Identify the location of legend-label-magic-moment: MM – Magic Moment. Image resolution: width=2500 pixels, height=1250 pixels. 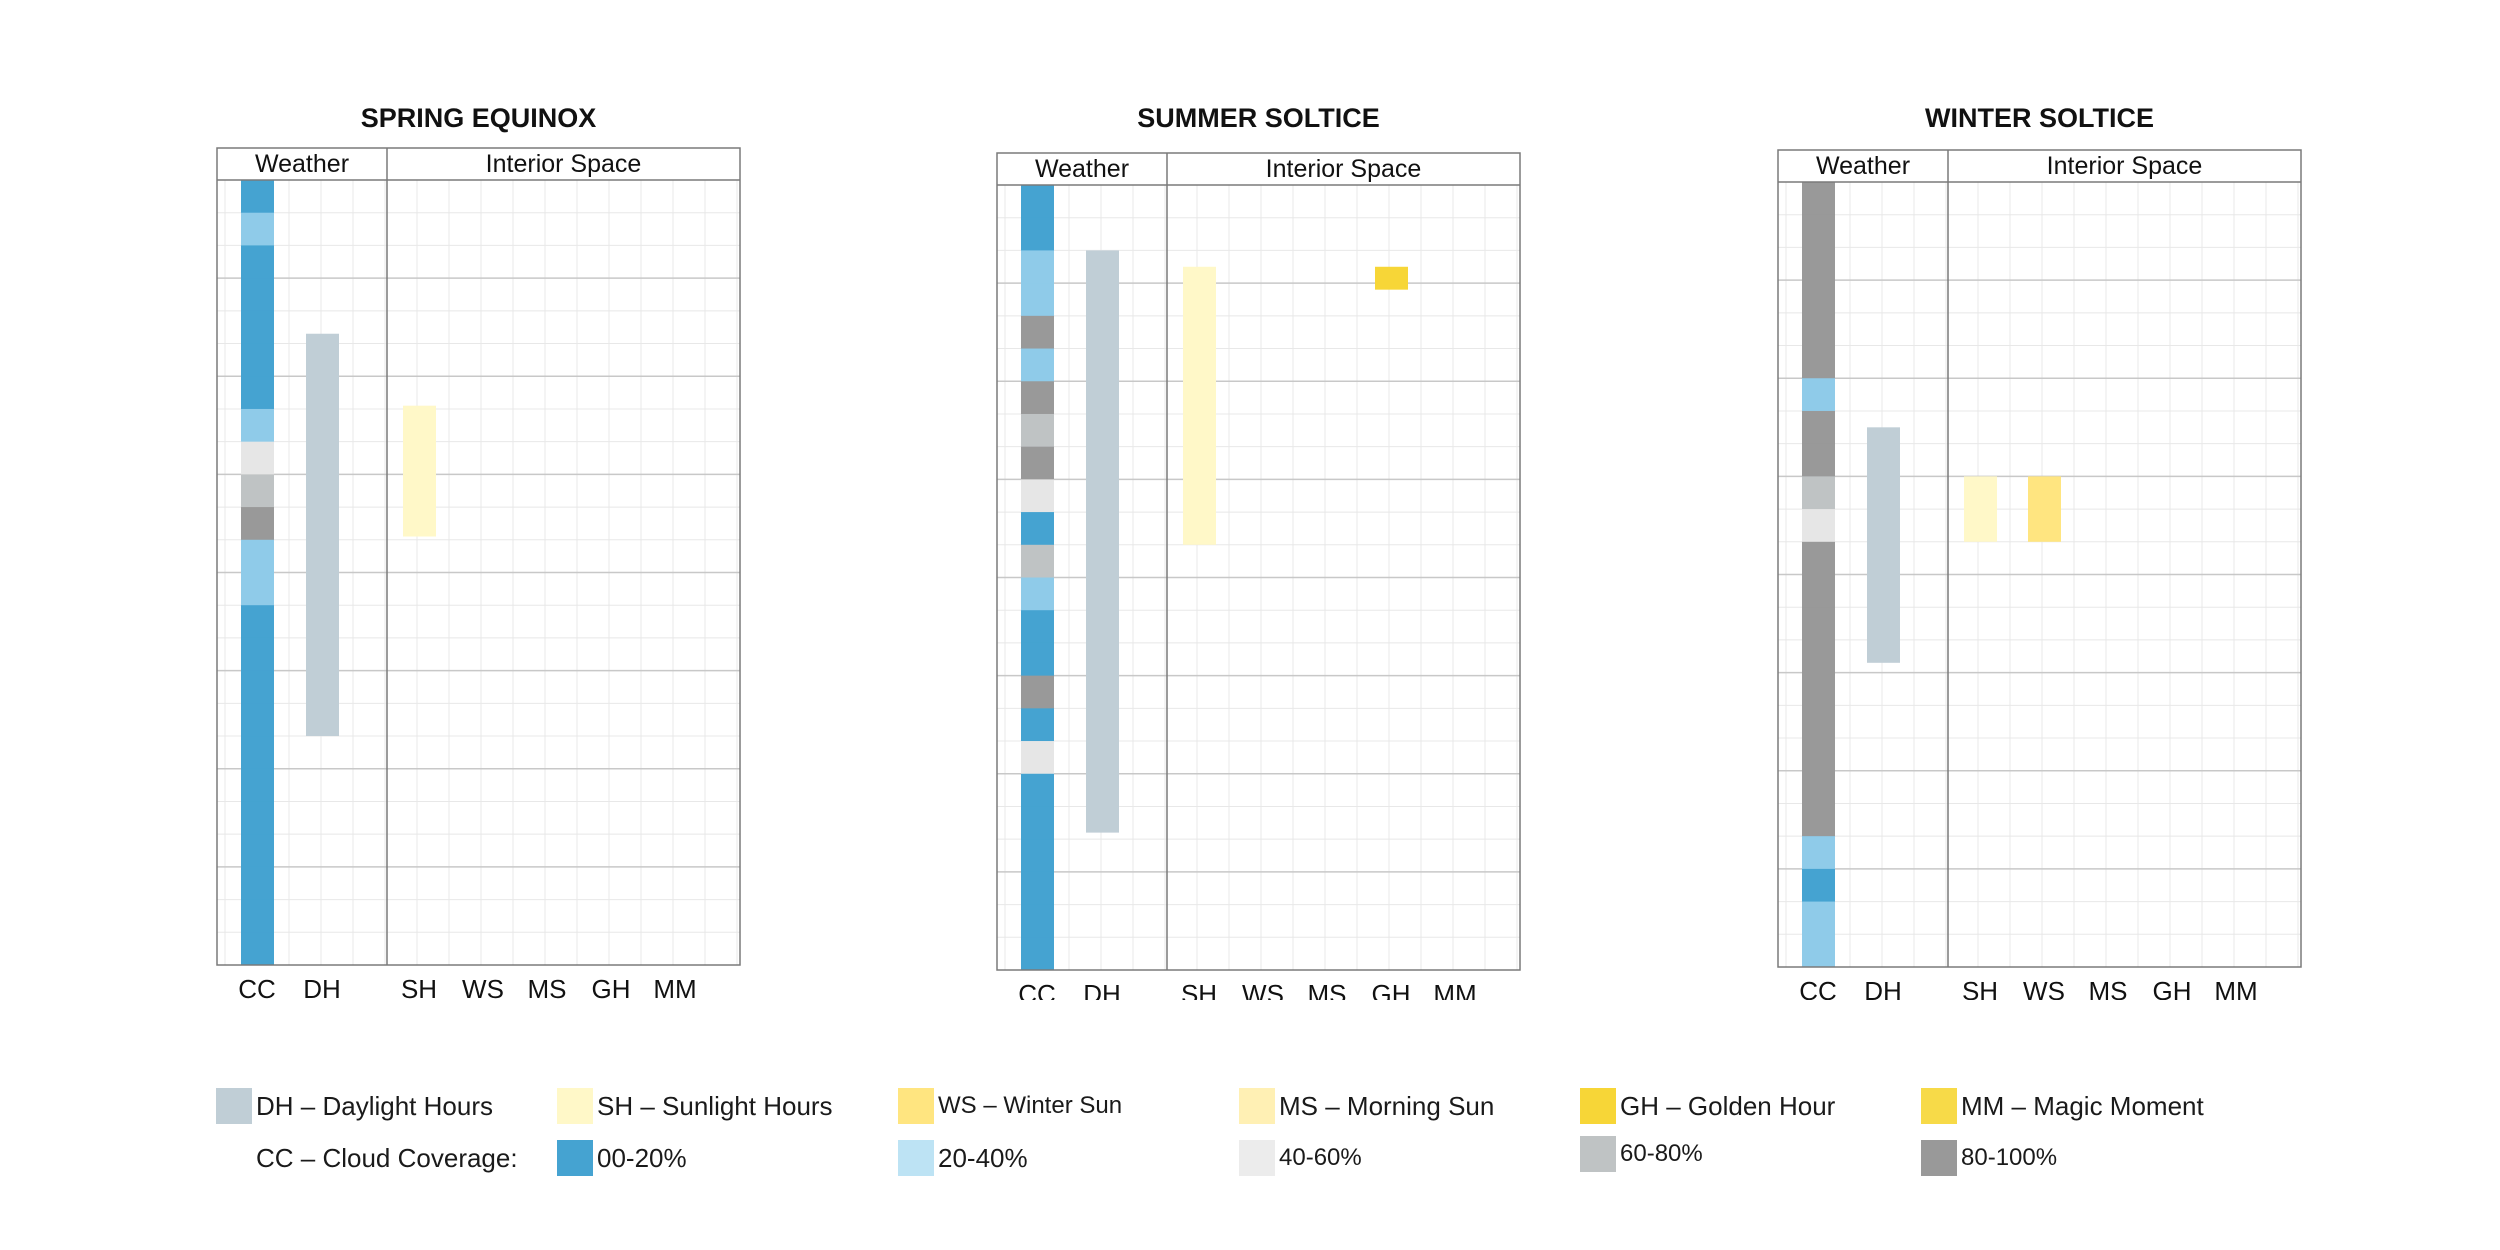
(2082, 1105).